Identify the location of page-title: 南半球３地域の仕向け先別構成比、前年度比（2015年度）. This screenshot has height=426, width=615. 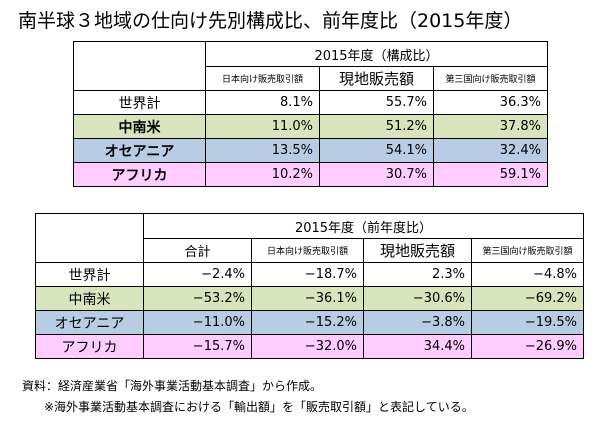
(270, 21).